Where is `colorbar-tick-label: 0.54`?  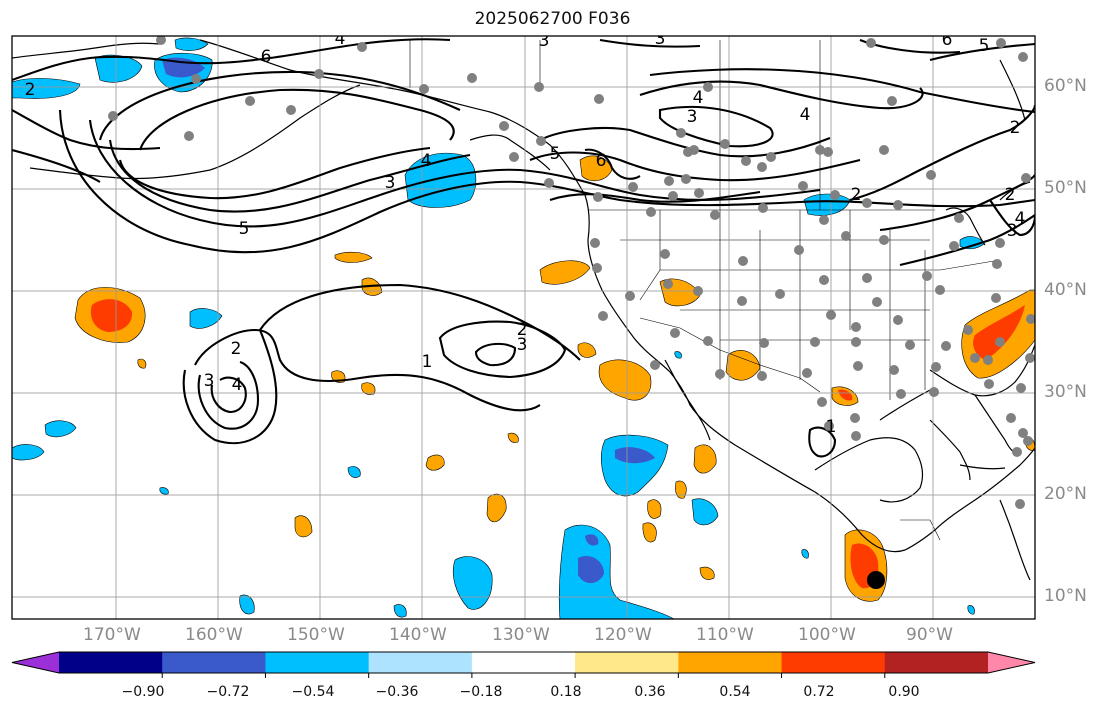
colorbar-tick-label: 0.54 is located at coordinates (735, 692).